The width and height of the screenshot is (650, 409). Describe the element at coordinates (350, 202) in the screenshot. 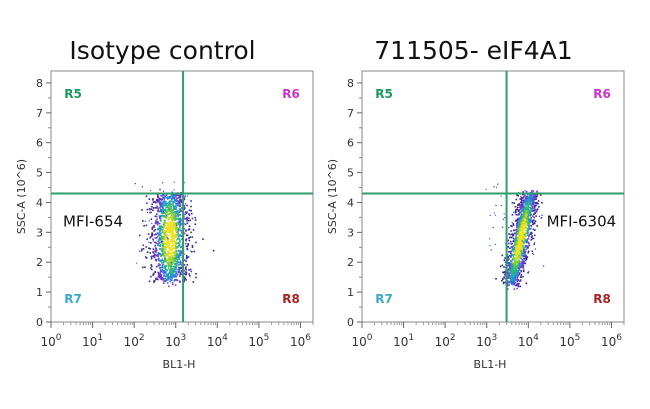

I see `y-tick-label: 4` at that location.